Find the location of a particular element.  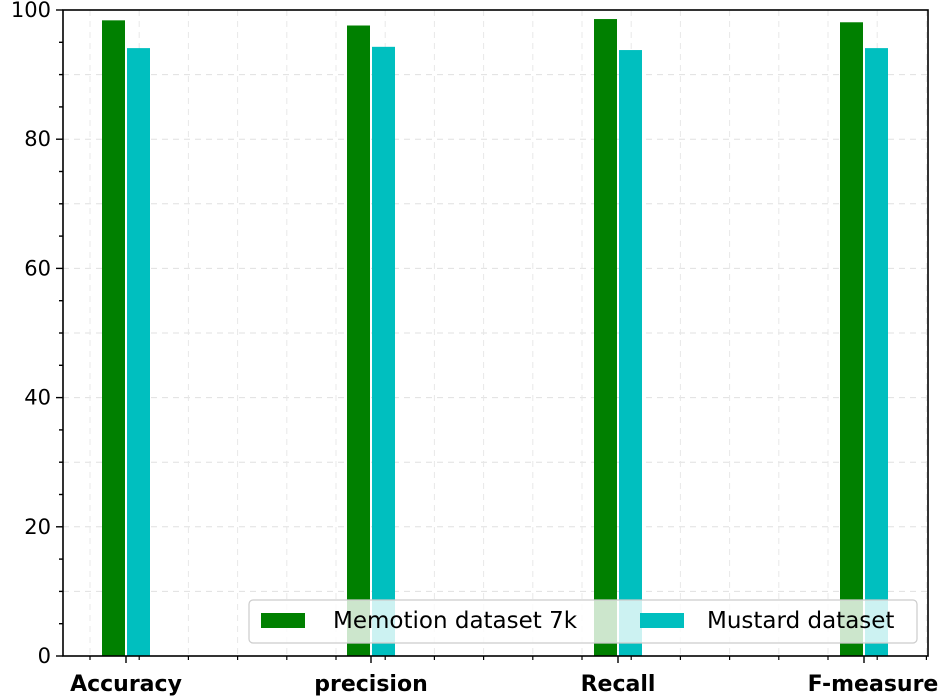

y-tick-label: 100 is located at coordinates (31, 11).